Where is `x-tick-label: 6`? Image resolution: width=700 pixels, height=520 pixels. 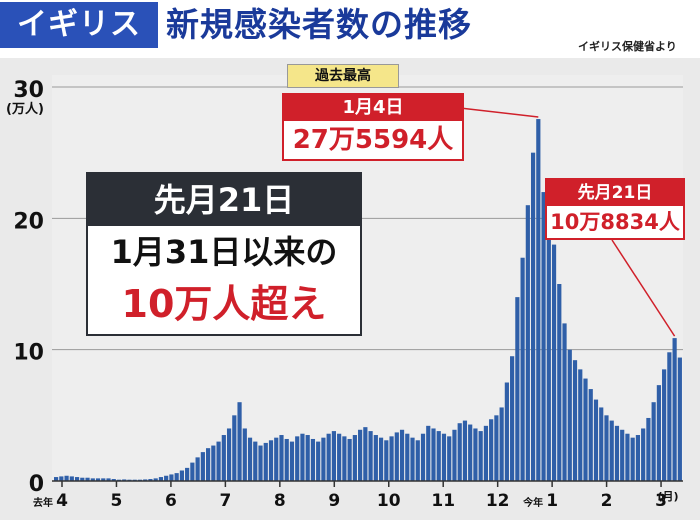 x-tick-label: 6 is located at coordinates (171, 501).